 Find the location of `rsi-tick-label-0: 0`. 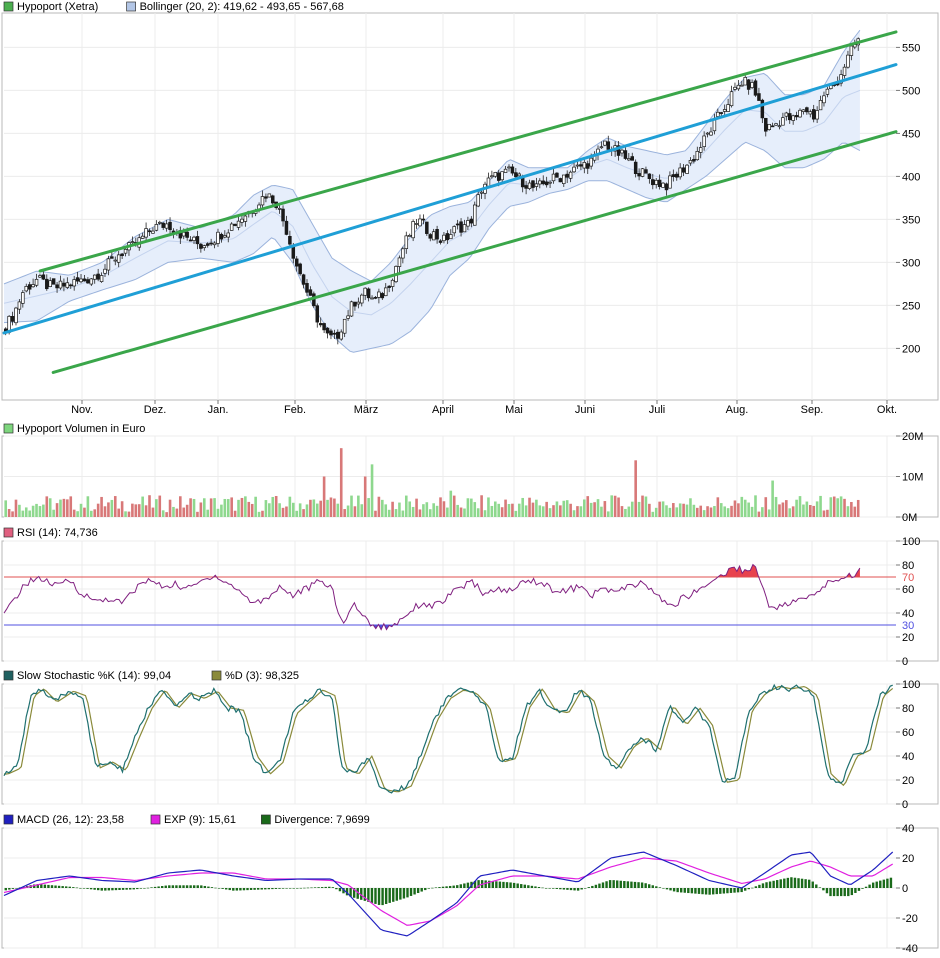

rsi-tick-label-0: 0 is located at coordinates (905, 662).